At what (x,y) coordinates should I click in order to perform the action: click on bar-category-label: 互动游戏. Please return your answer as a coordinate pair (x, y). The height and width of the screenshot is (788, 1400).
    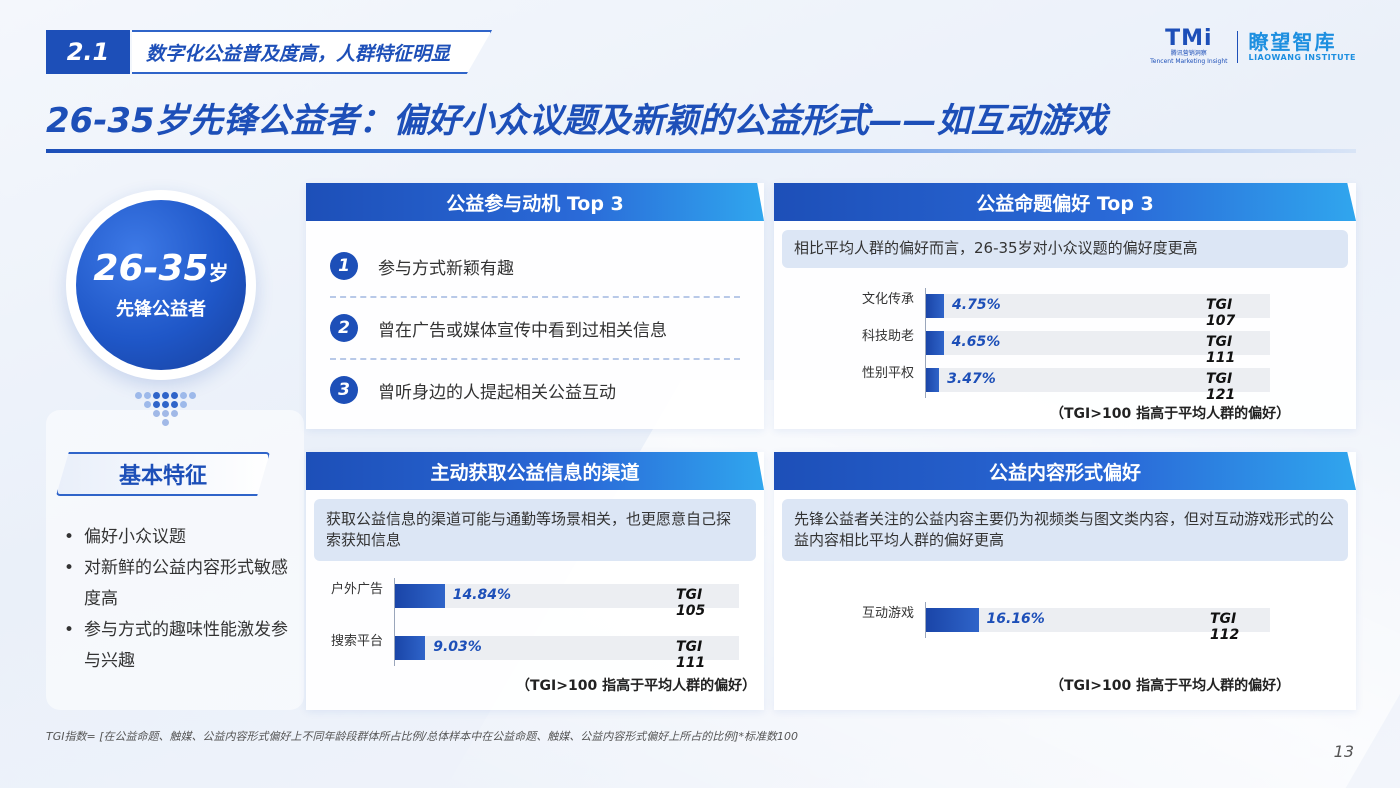
    Looking at the image, I should click on (887, 613).